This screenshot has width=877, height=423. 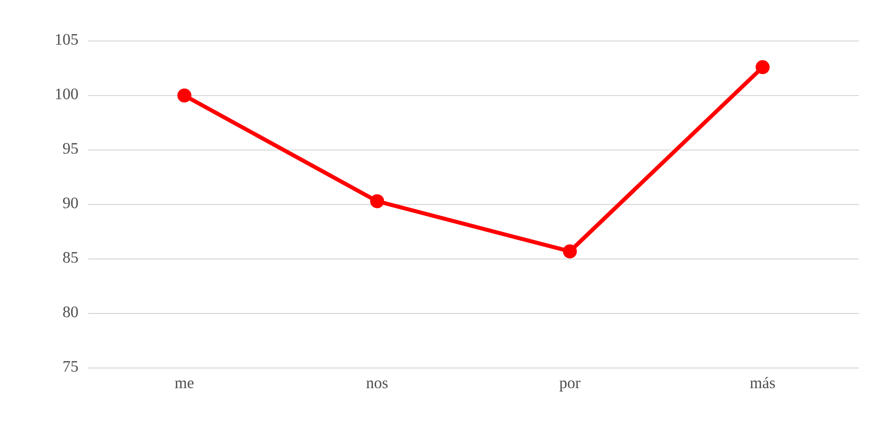 I want to click on x-tick-label: por, so click(x=570, y=386).